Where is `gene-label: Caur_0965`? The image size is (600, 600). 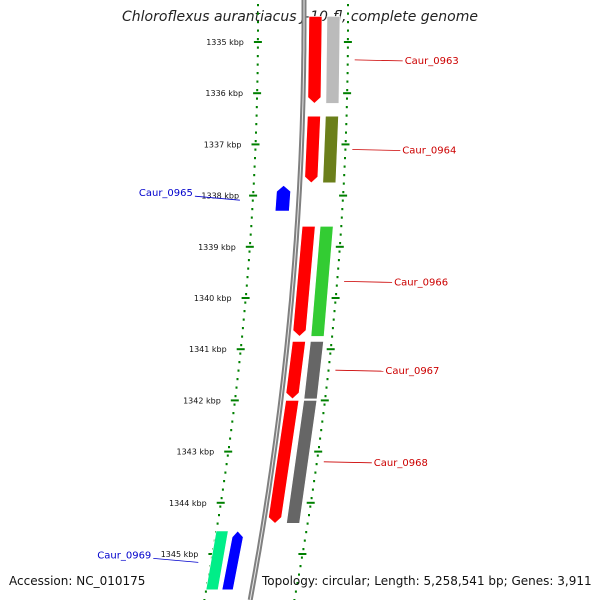 gene-label: Caur_0965 is located at coordinates (166, 193).